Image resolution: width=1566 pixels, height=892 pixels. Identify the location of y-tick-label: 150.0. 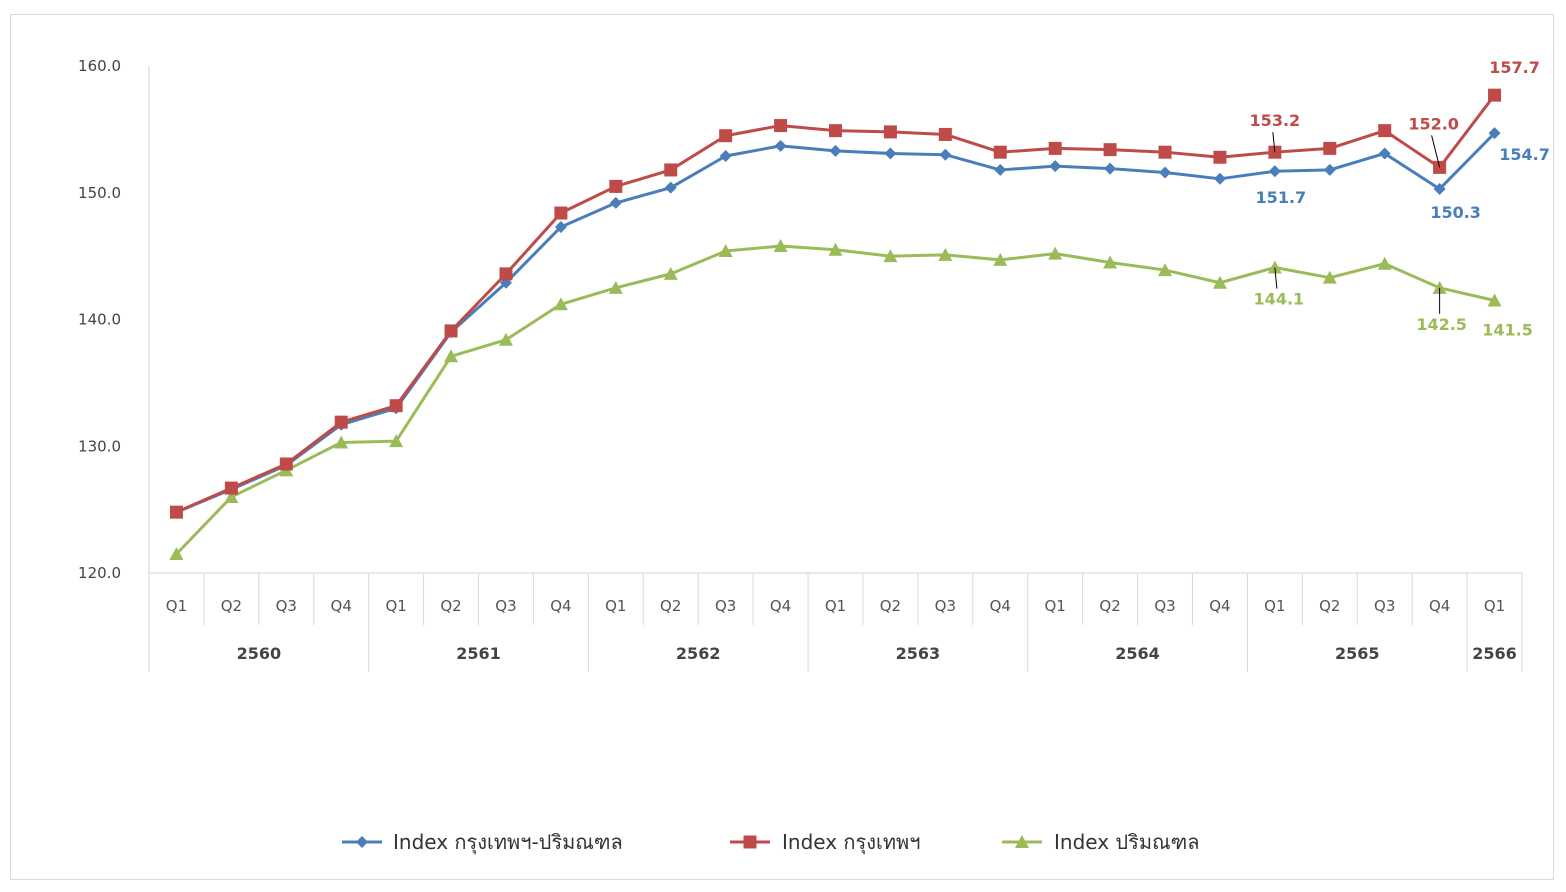
(99, 193).